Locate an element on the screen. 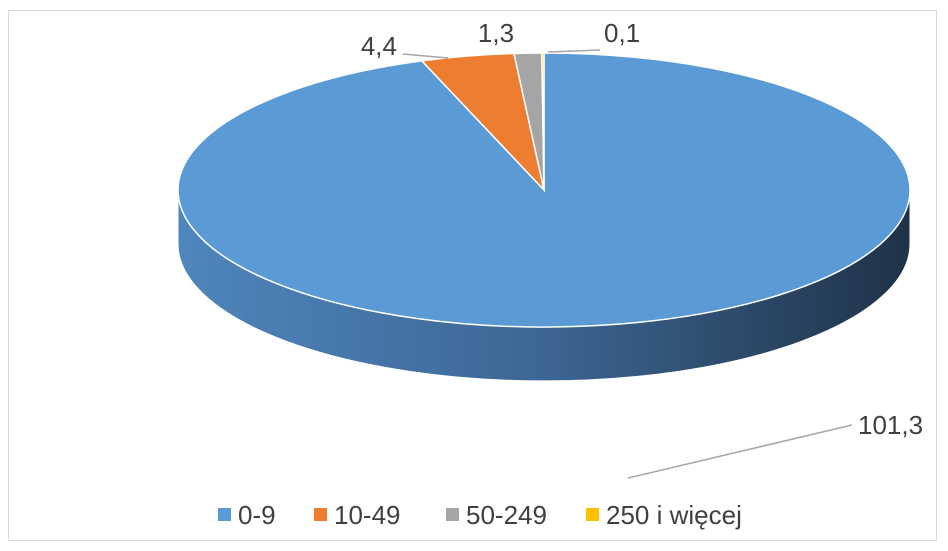  legend-label-0: 0-9 is located at coordinates (257, 515).